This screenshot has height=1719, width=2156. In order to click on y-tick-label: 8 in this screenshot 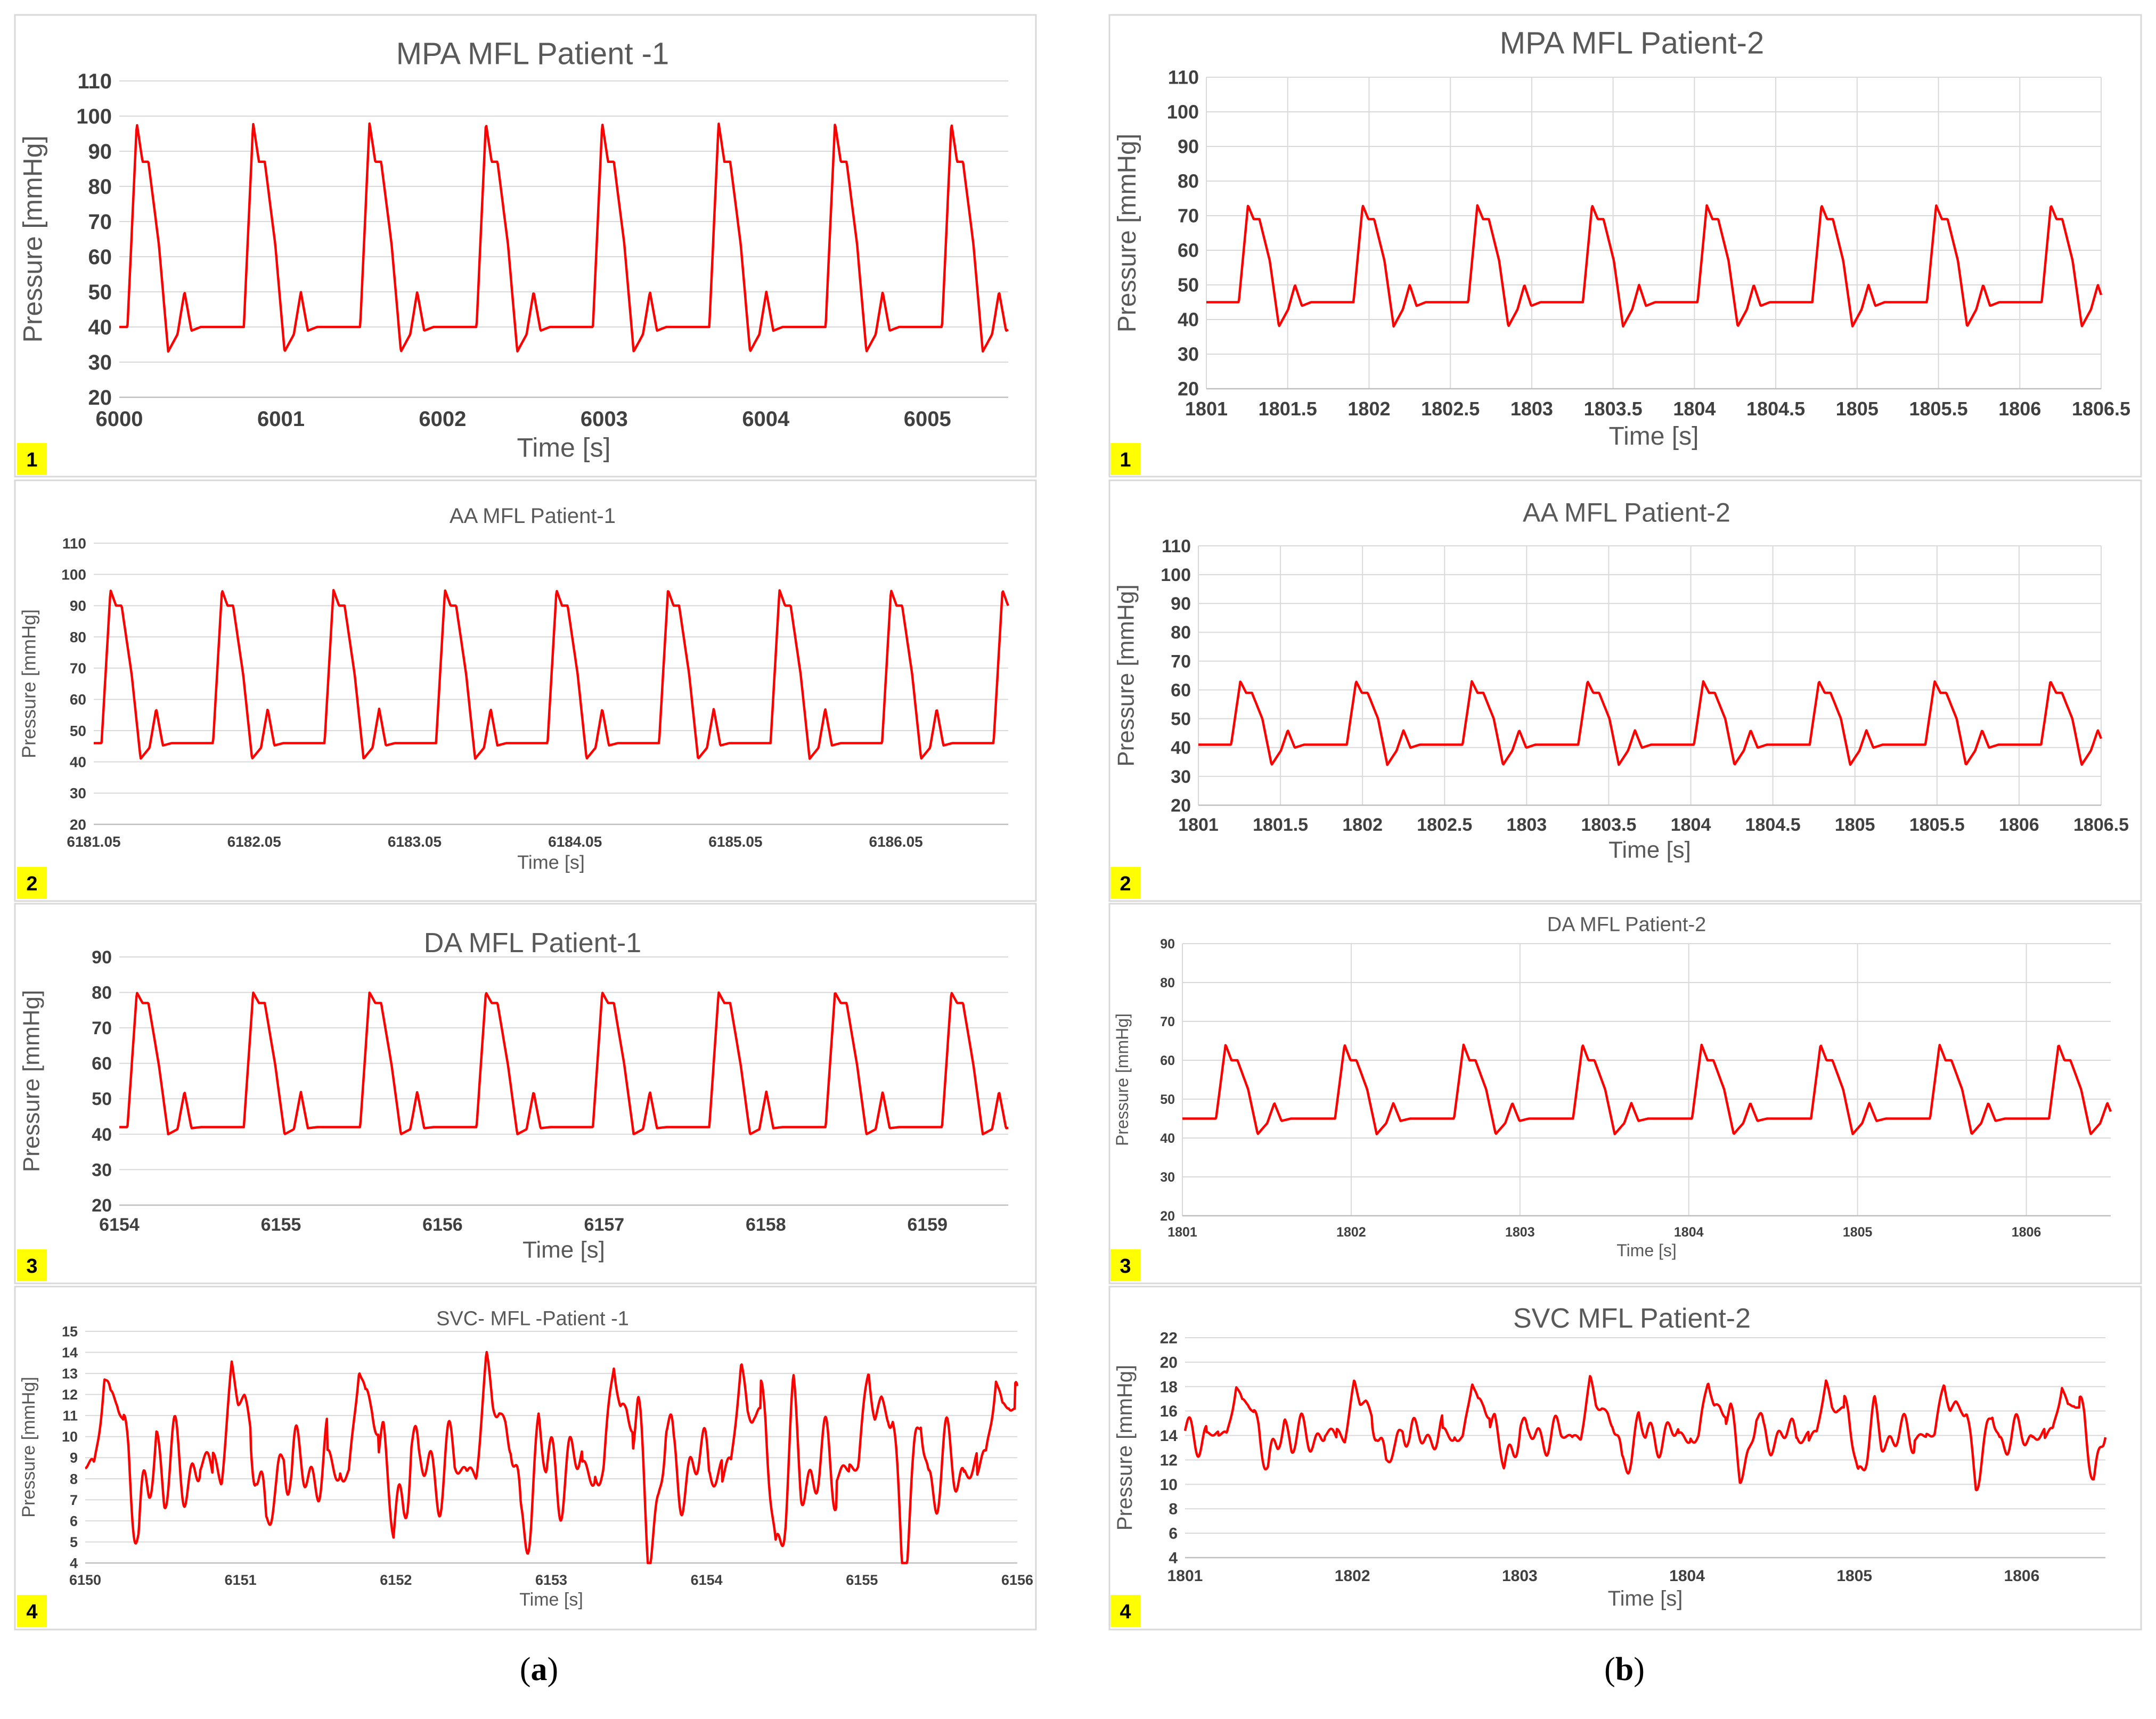, I will do `click(74, 1479)`.